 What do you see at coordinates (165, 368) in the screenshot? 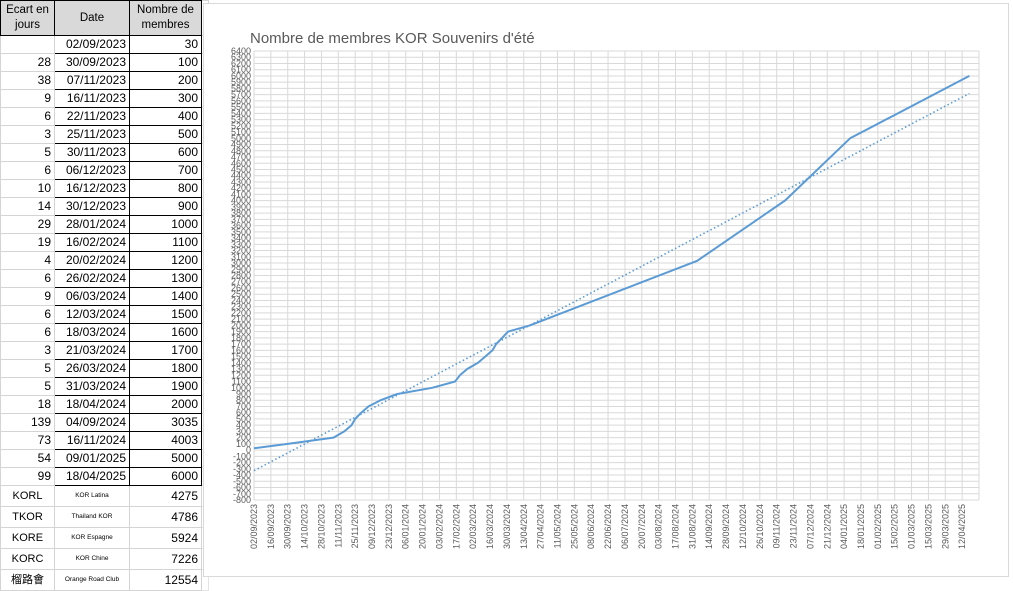
I see `members-cell: 1800` at bounding box center [165, 368].